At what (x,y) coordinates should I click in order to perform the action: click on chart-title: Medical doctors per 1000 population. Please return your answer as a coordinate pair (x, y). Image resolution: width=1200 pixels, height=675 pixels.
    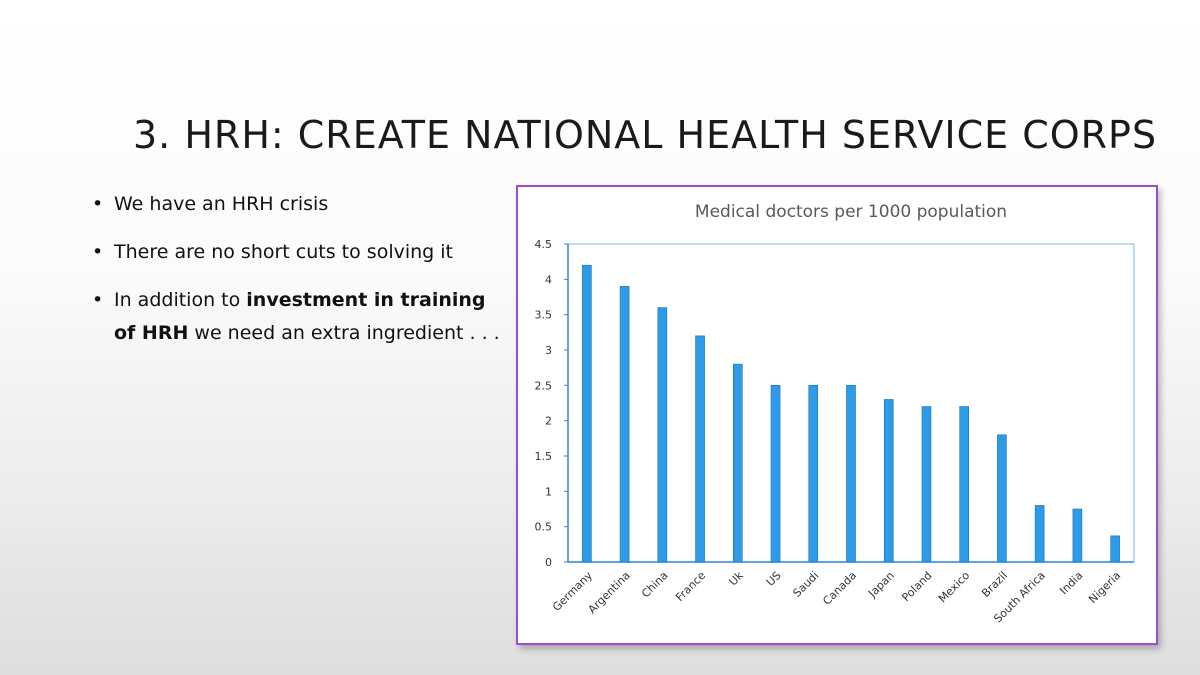
    Looking at the image, I should click on (851, 212).